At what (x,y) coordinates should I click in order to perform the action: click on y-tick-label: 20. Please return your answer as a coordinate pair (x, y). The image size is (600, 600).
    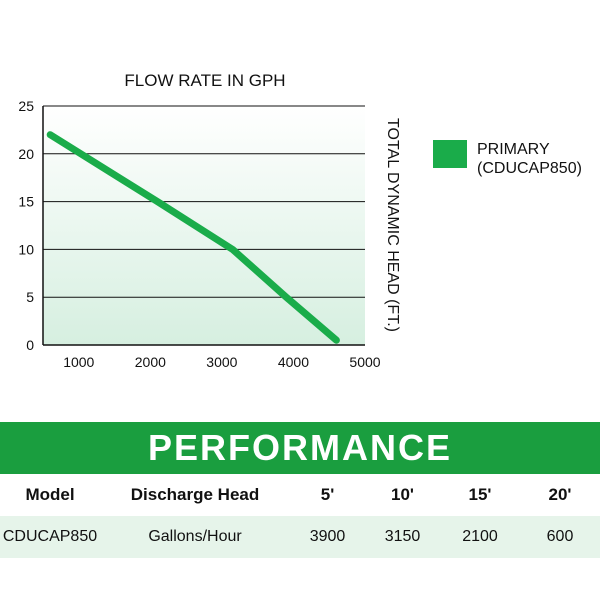
    Looking at the image, I should click on (26, 154).